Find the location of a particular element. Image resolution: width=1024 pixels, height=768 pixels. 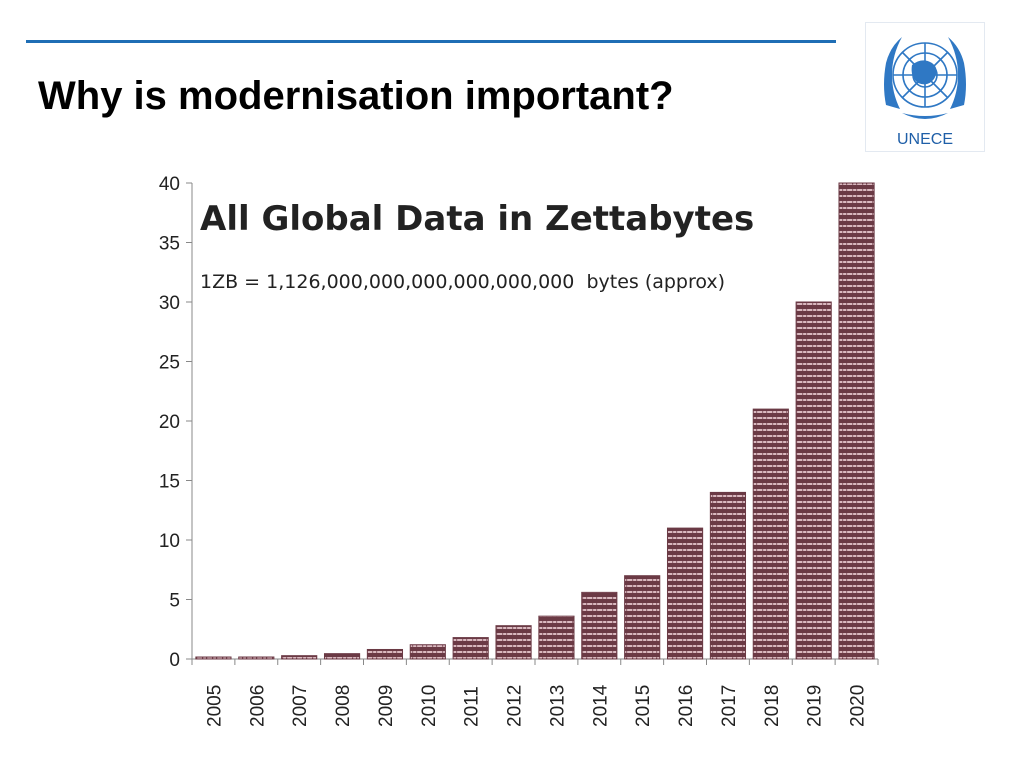

top-rule is located at coordinates (431, 41).